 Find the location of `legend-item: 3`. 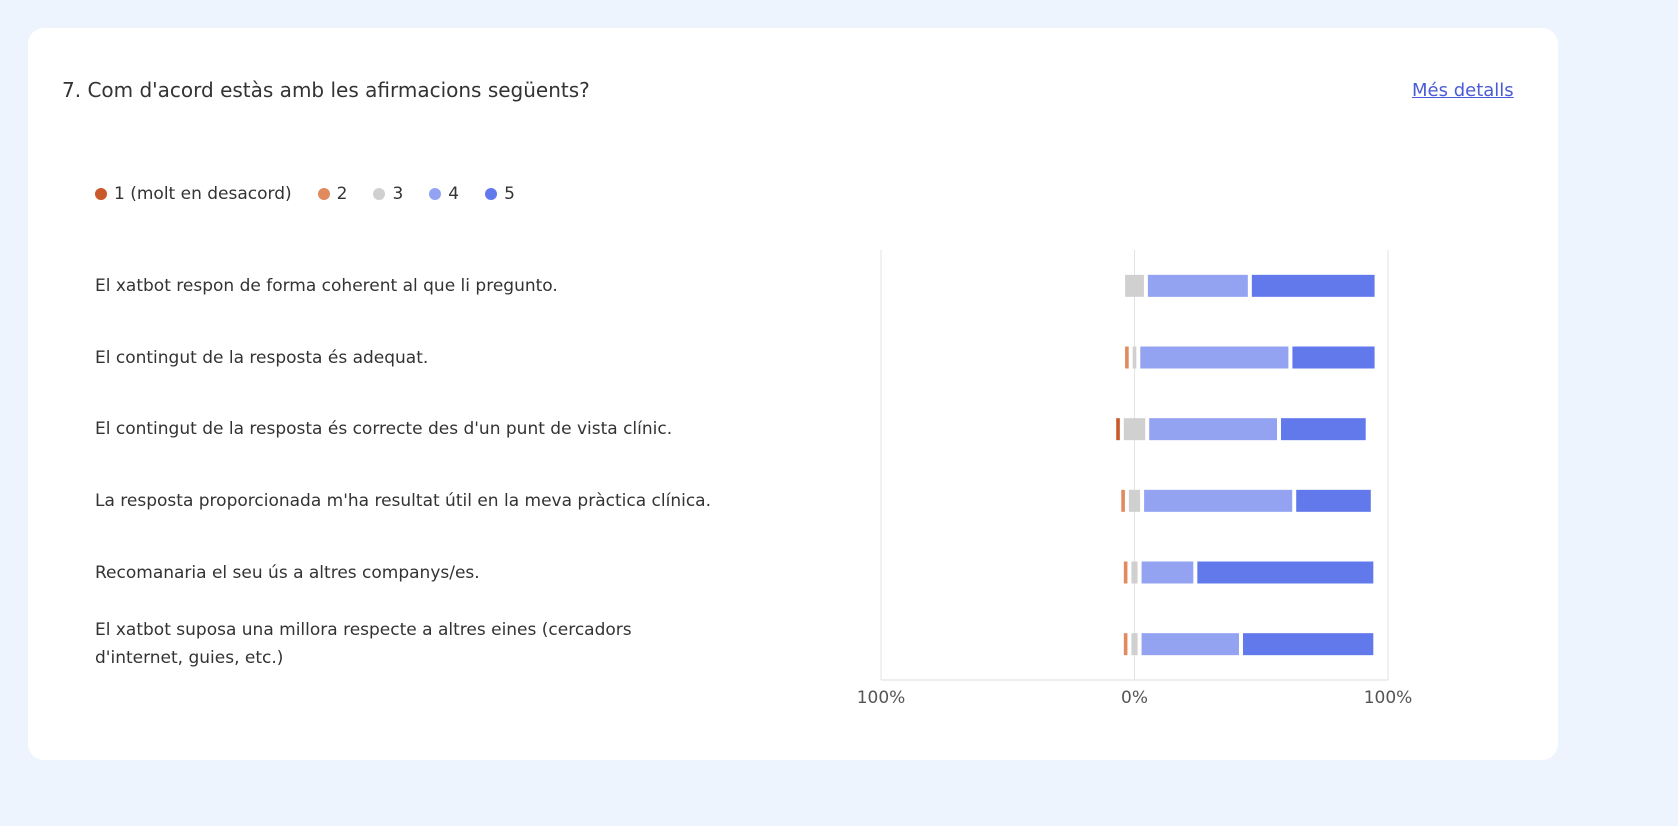

legend-item: 3 is located at coordinates (388, 194).